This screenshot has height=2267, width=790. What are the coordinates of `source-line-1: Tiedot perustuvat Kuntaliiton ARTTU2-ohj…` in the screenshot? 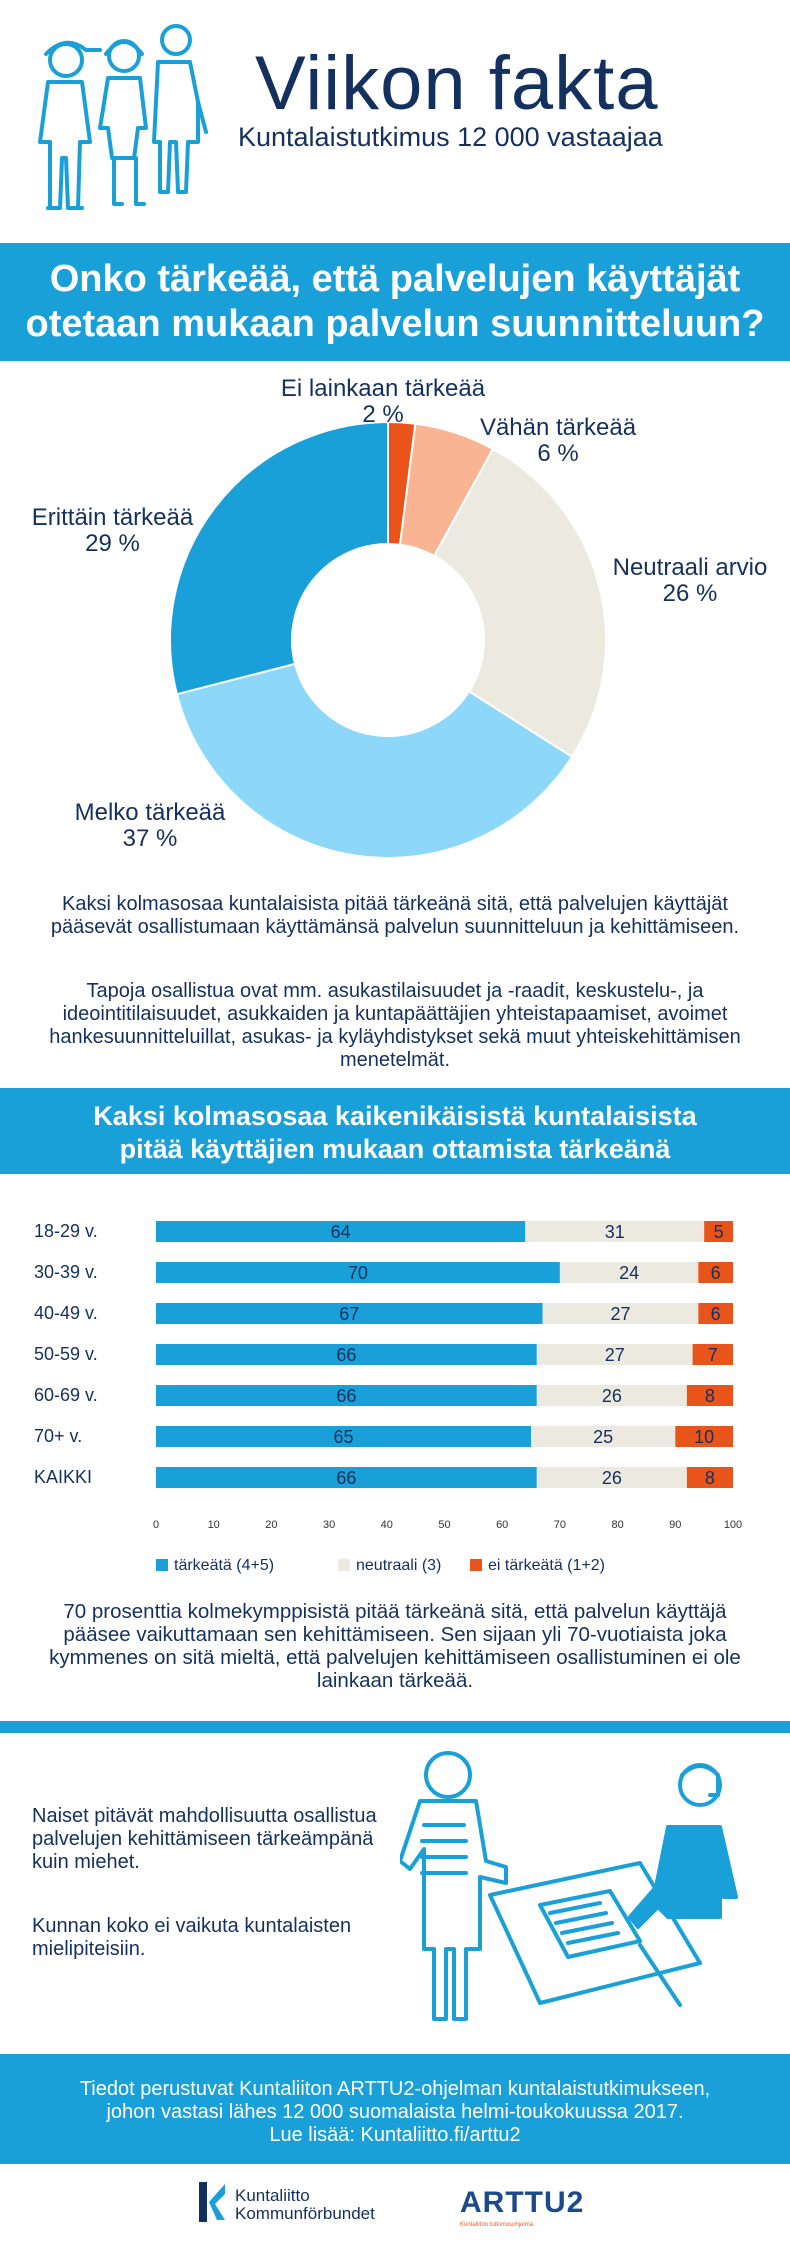 It's located at (395, 2089).